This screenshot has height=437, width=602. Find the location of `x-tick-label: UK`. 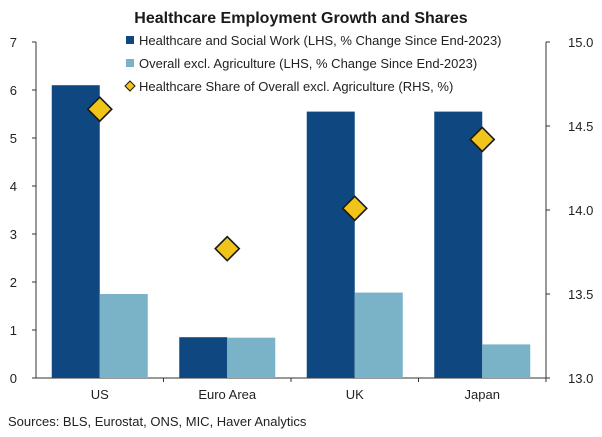

x-tick-label: UK is located at coordinates (355, 394).